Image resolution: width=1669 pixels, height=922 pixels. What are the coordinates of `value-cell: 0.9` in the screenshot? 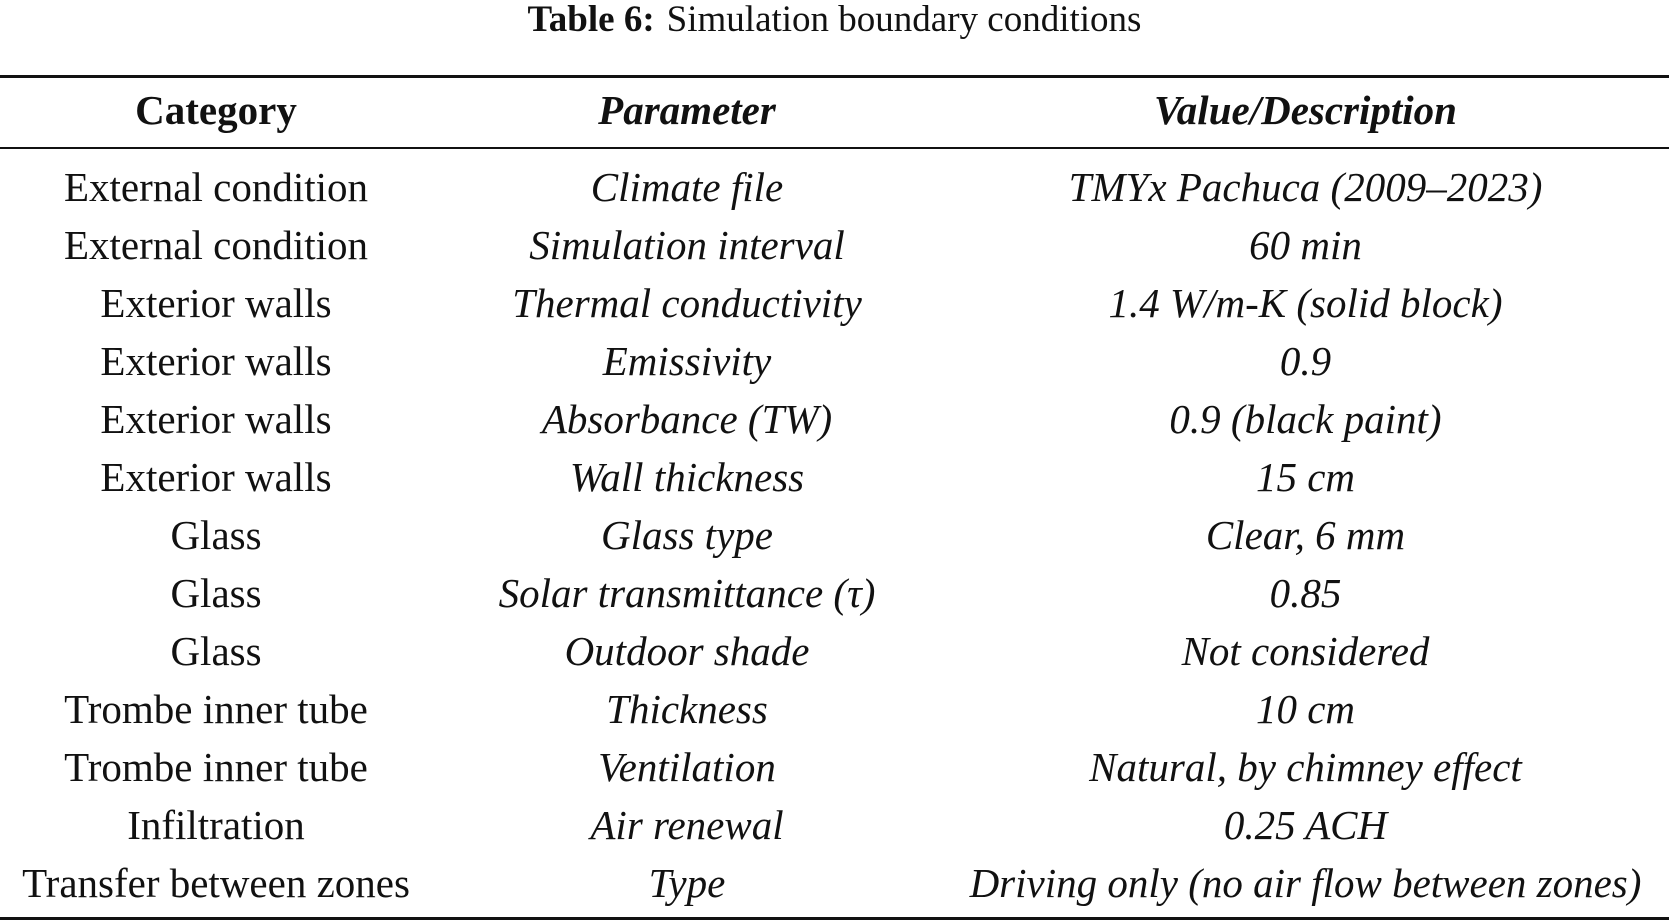 It's located at (1305, 361).